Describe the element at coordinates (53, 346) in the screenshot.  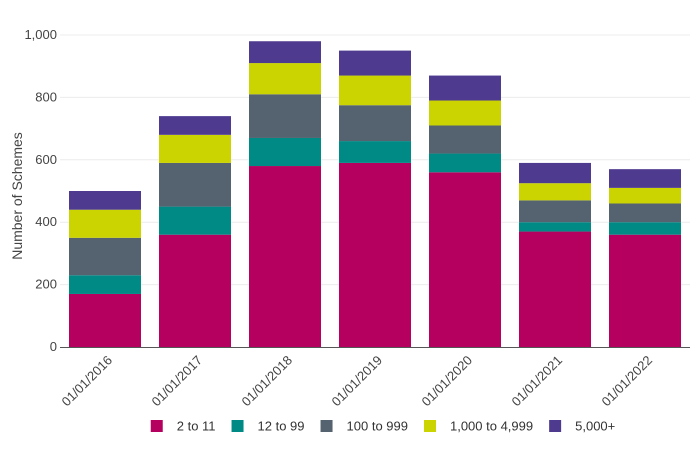
I see `y-tick-label: 0` at that location.